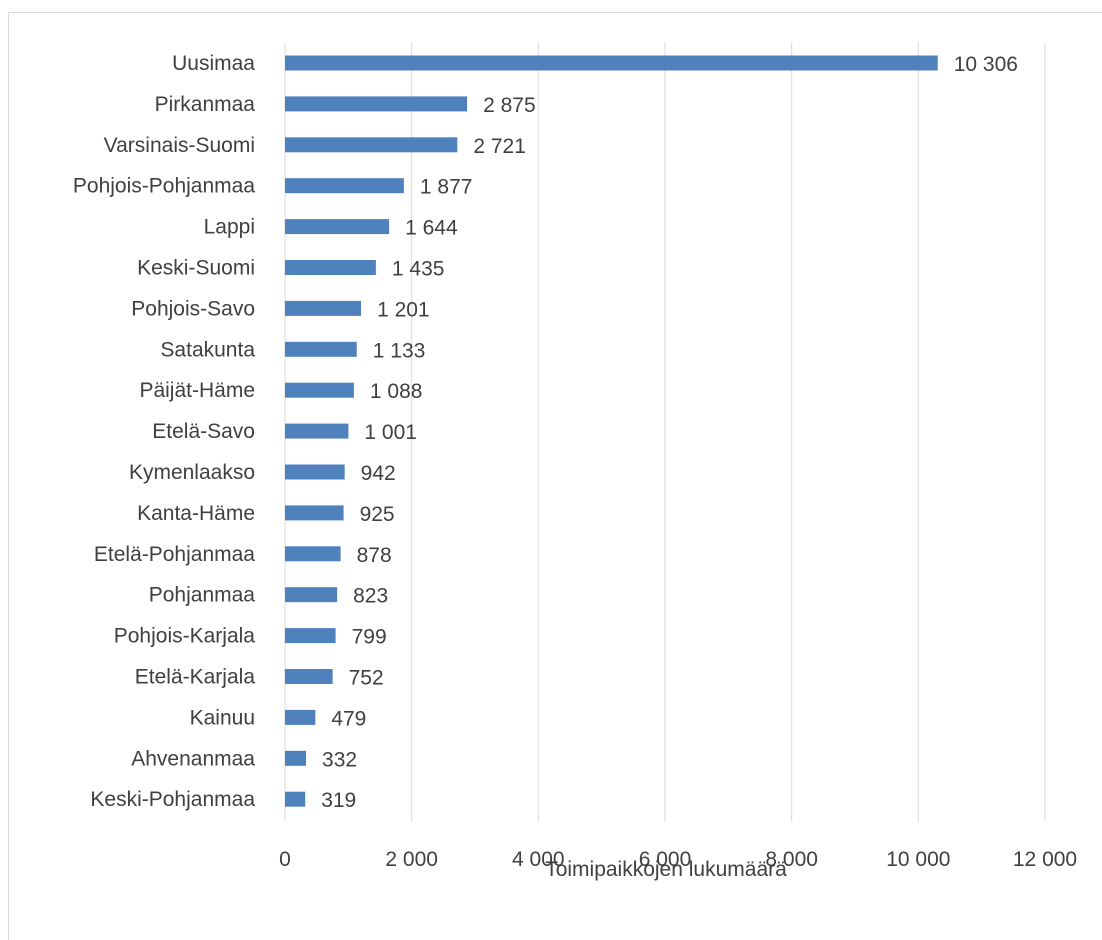  What do you see at coordinates (986, 64) in the screenshot?
I see `data-label: 10 306` at bounding box center [986, 64].